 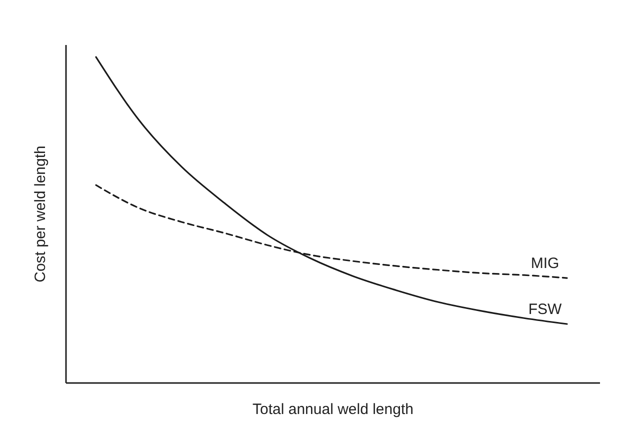 I want to click on y-axis-title: Cost per weld length, so click(x=40, y=214).